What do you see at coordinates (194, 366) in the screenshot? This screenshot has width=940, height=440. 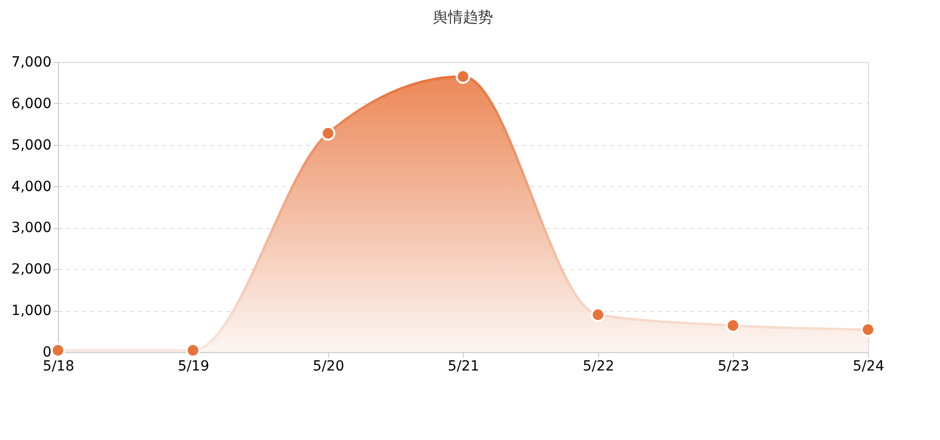 I see `x-tick-label: 5/19` at bounding box center [194, 366].